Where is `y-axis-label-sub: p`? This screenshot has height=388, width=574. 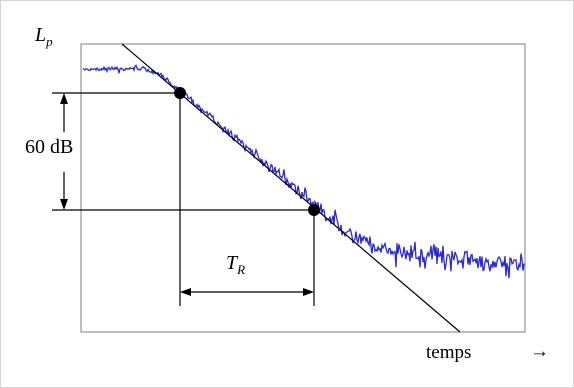
y-axis-label-sub: p is located at coordinates (49, 41).